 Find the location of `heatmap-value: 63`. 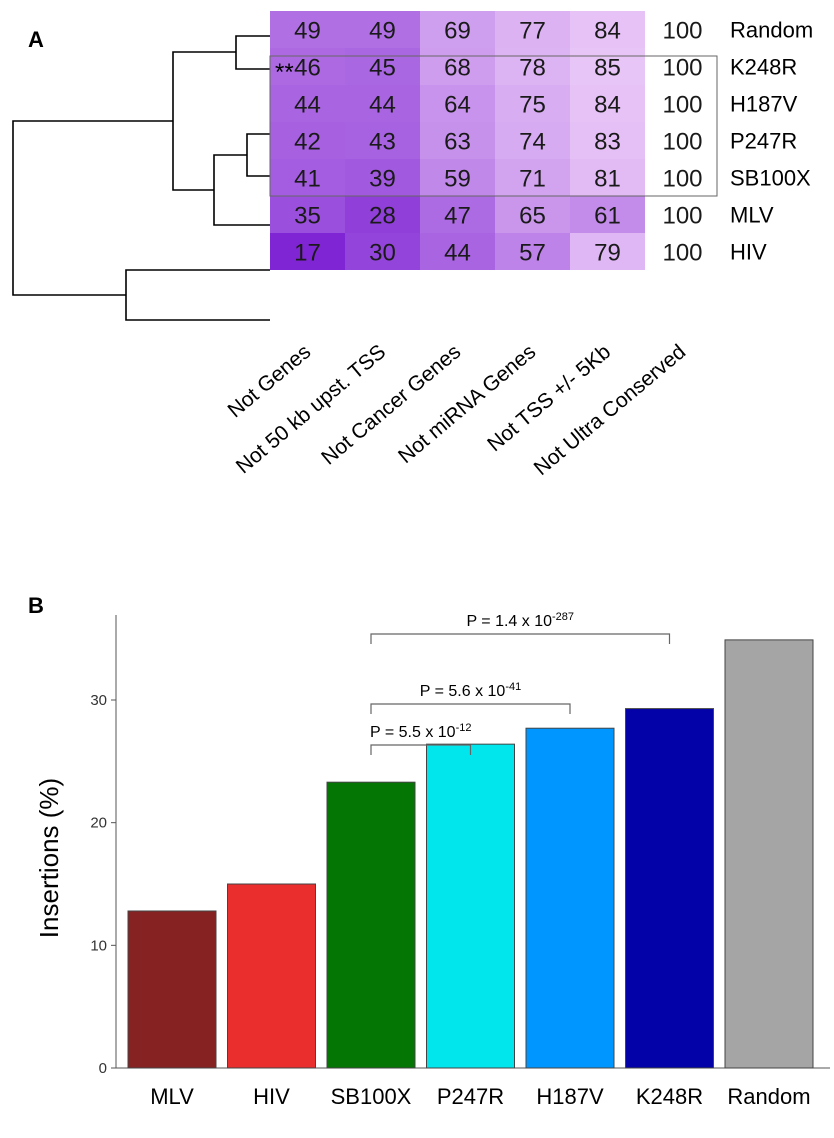

heatmap-value: 63 is located at coordinates (457, 142).